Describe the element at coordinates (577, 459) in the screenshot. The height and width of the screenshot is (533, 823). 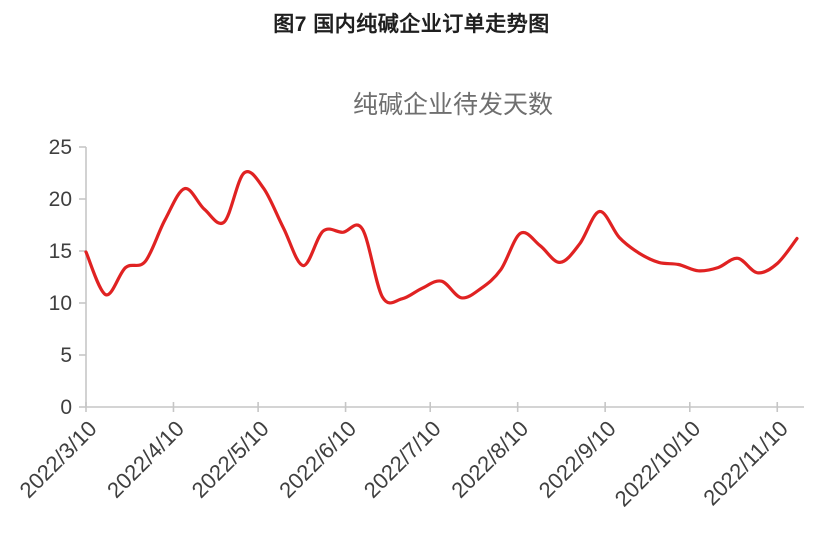
I see `x-axis-tick-label: 2022/9/10` at that location.